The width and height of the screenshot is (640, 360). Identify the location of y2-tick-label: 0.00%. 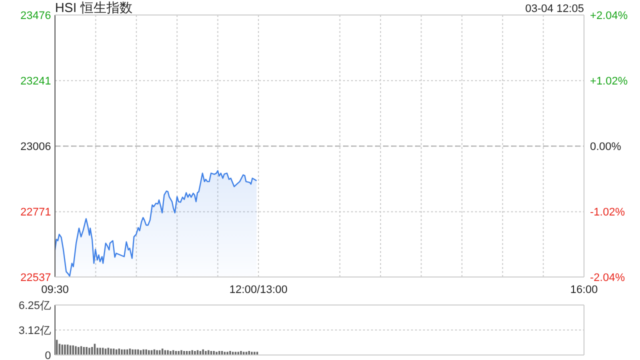
(606, 146).